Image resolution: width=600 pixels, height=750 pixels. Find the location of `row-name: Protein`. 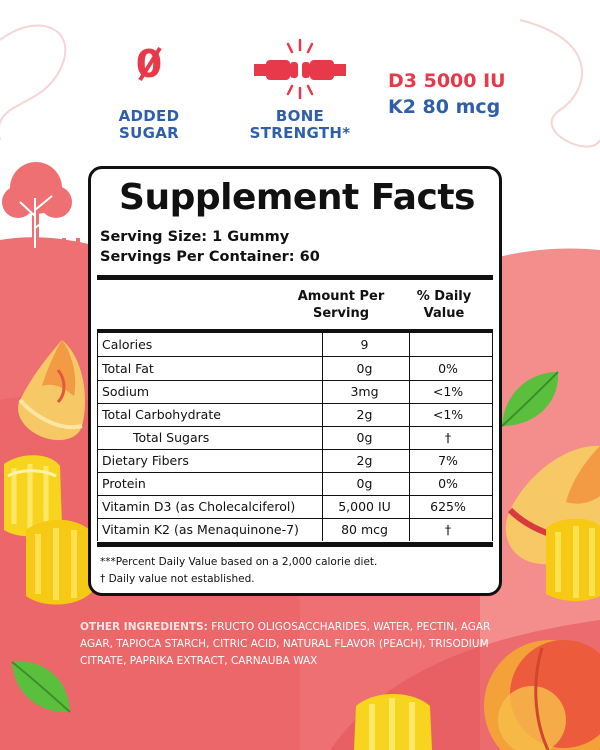

row-name: Protein is located at coordinates (124, 483).